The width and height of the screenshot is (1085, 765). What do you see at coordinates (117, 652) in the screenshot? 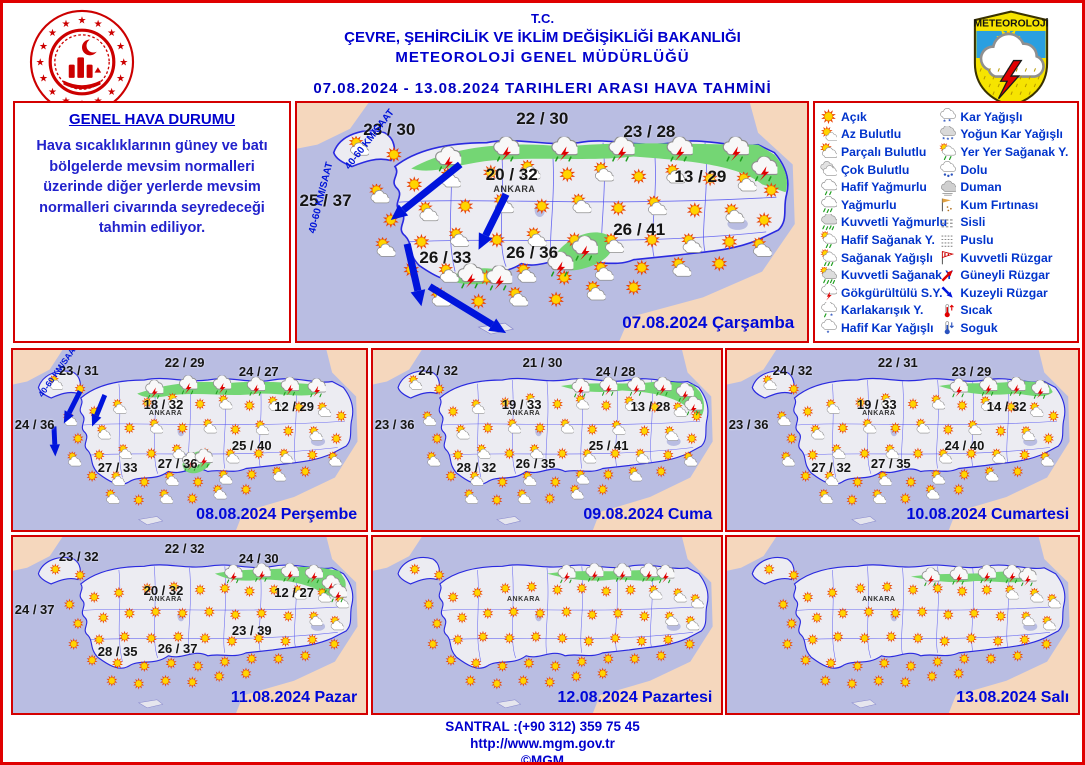
I see `temp-label-south: 28 / 35` at bounding box center [117, 652].